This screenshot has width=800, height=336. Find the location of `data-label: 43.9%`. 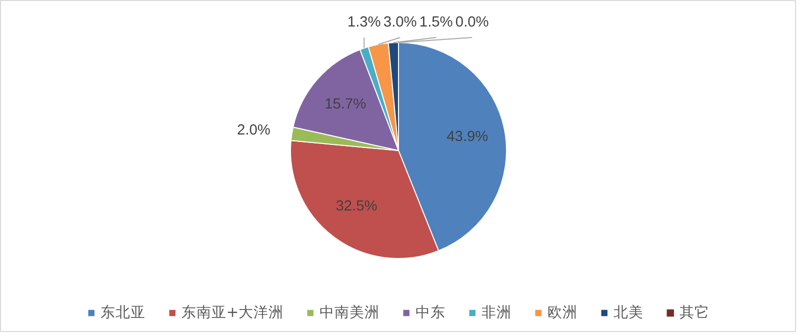

data-label: 43.9% is located at coordinates (467, 137).